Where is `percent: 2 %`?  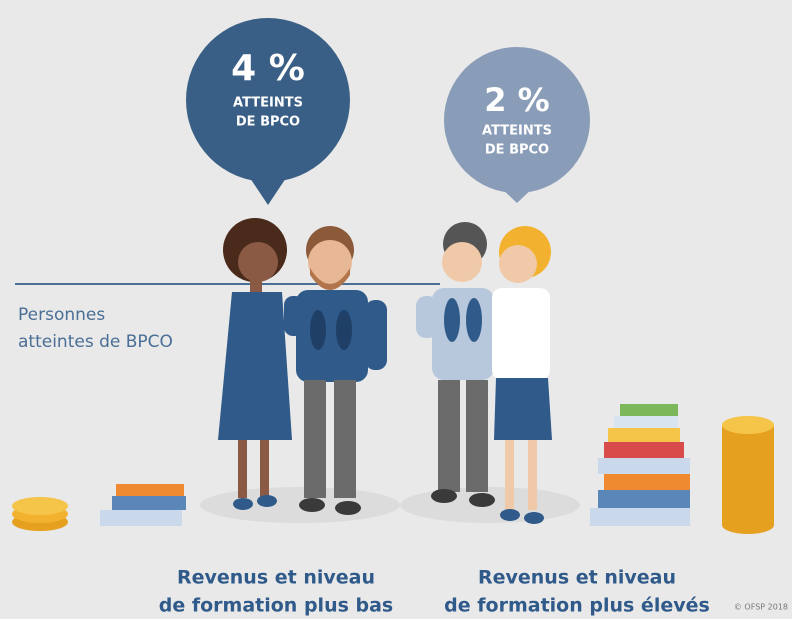
percent: 2 % is located at coordinates (516, 100).